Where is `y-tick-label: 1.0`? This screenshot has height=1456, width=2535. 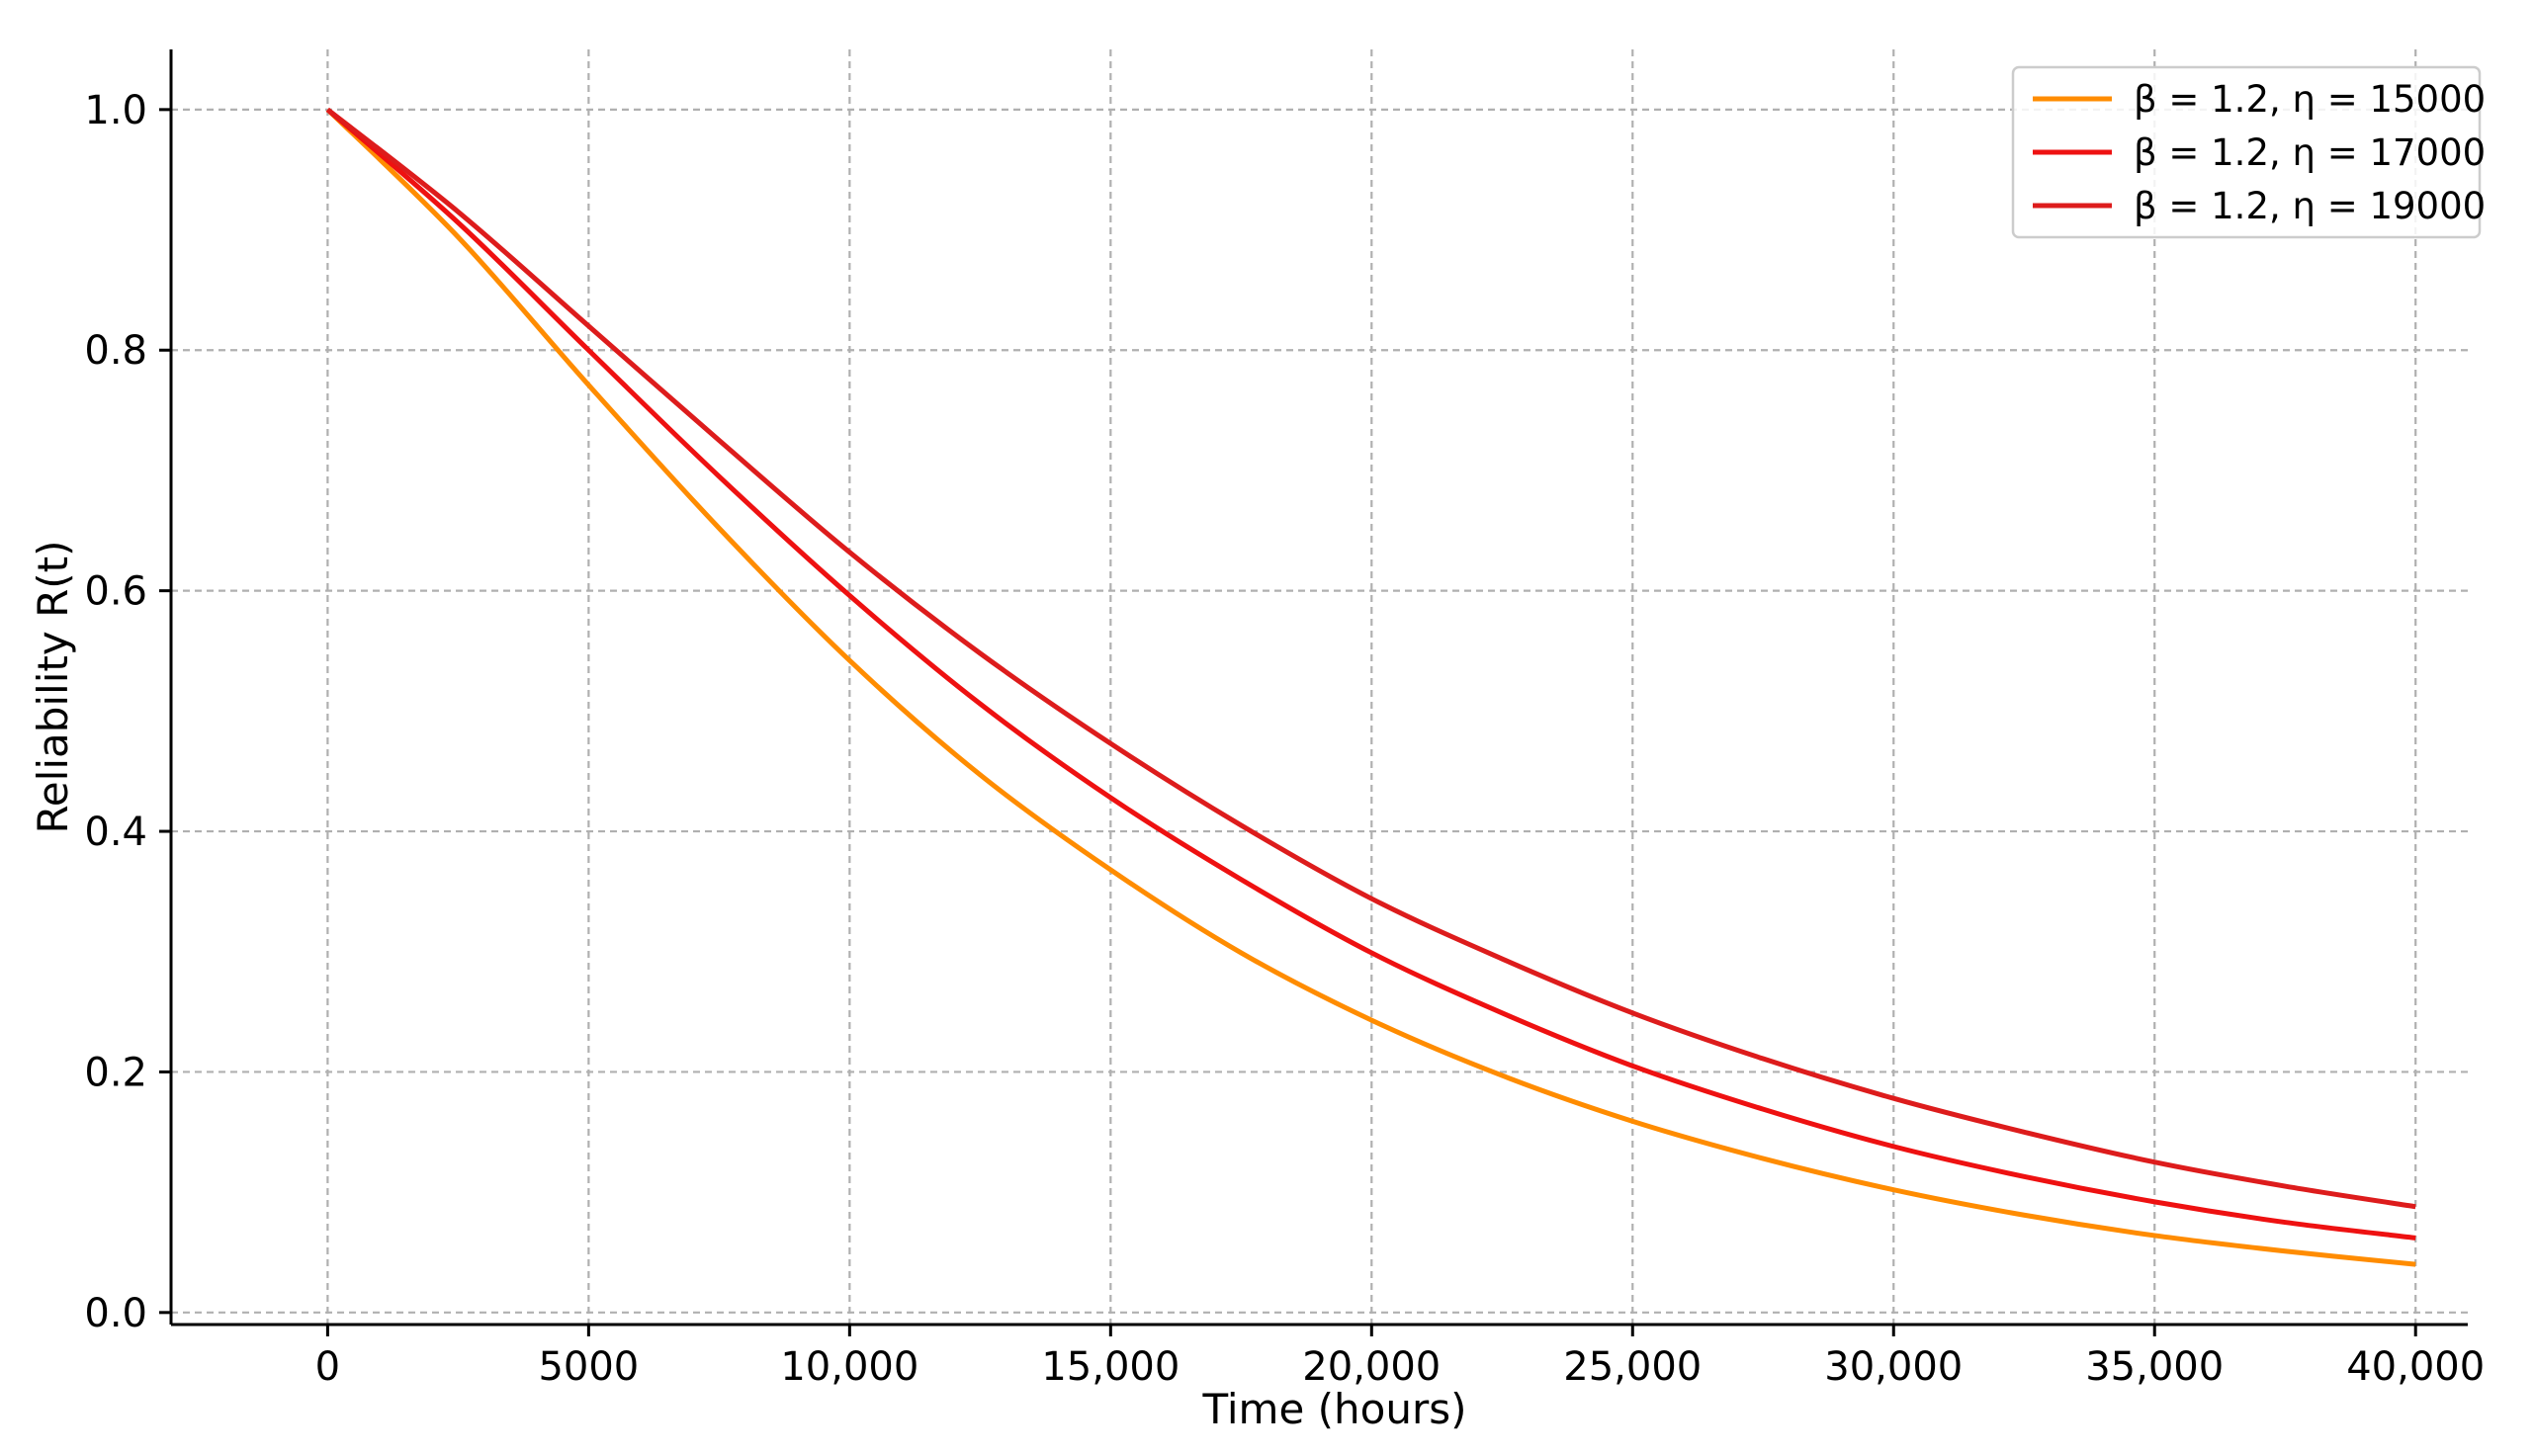 y-tick-label: 1.0 is located at coordinates (115, 110).